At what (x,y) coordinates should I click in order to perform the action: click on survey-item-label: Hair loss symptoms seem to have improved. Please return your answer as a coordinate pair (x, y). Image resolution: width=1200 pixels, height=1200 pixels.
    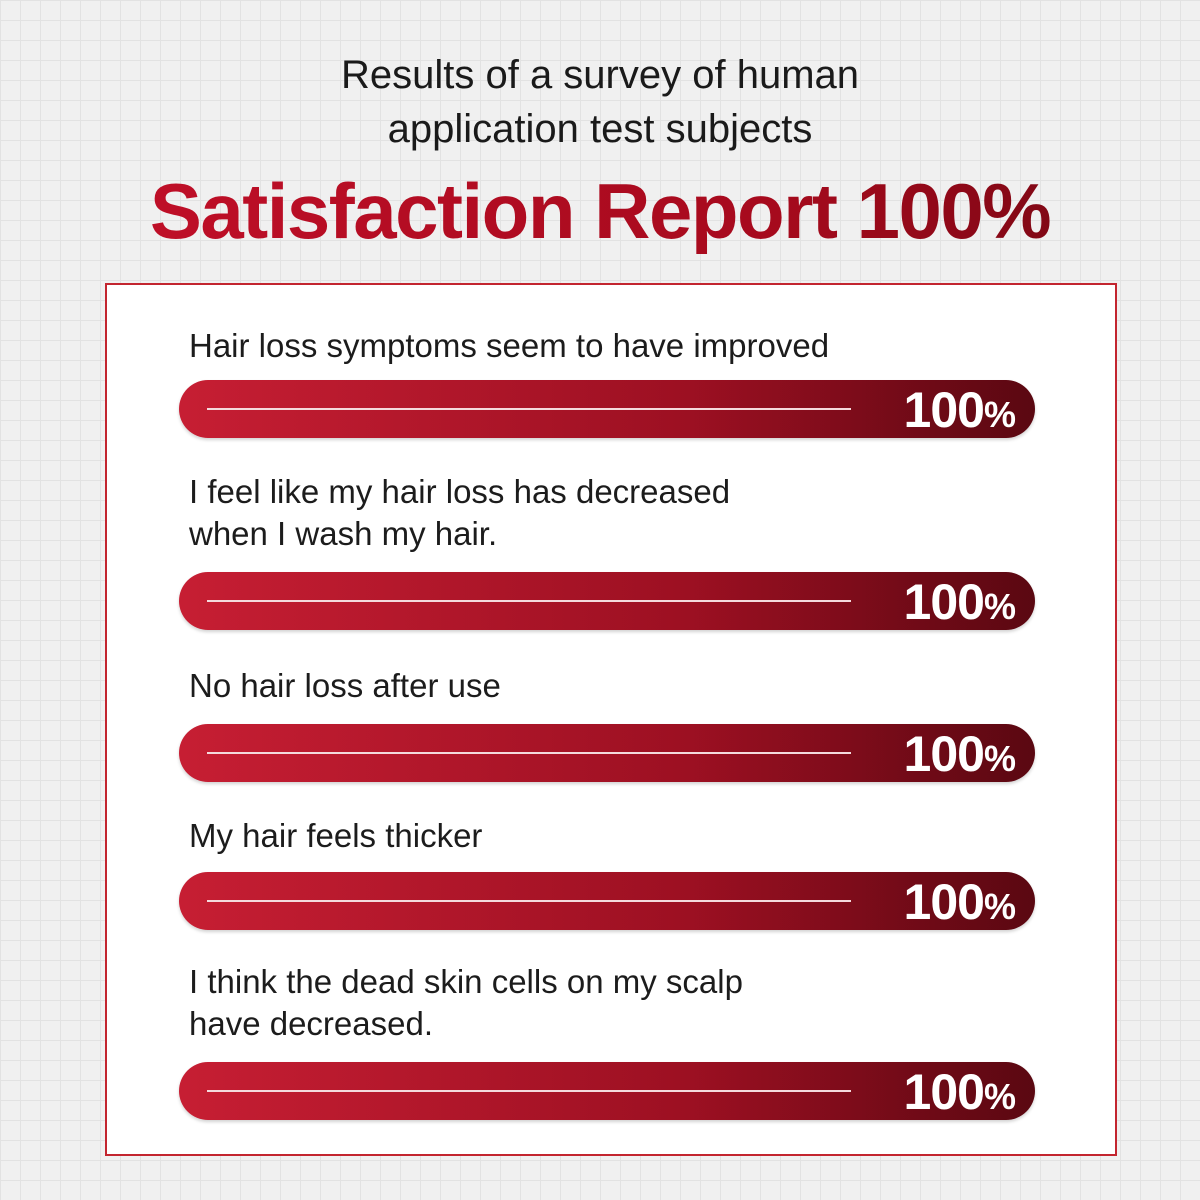
    Looking at the image, I should click on (549, 346).